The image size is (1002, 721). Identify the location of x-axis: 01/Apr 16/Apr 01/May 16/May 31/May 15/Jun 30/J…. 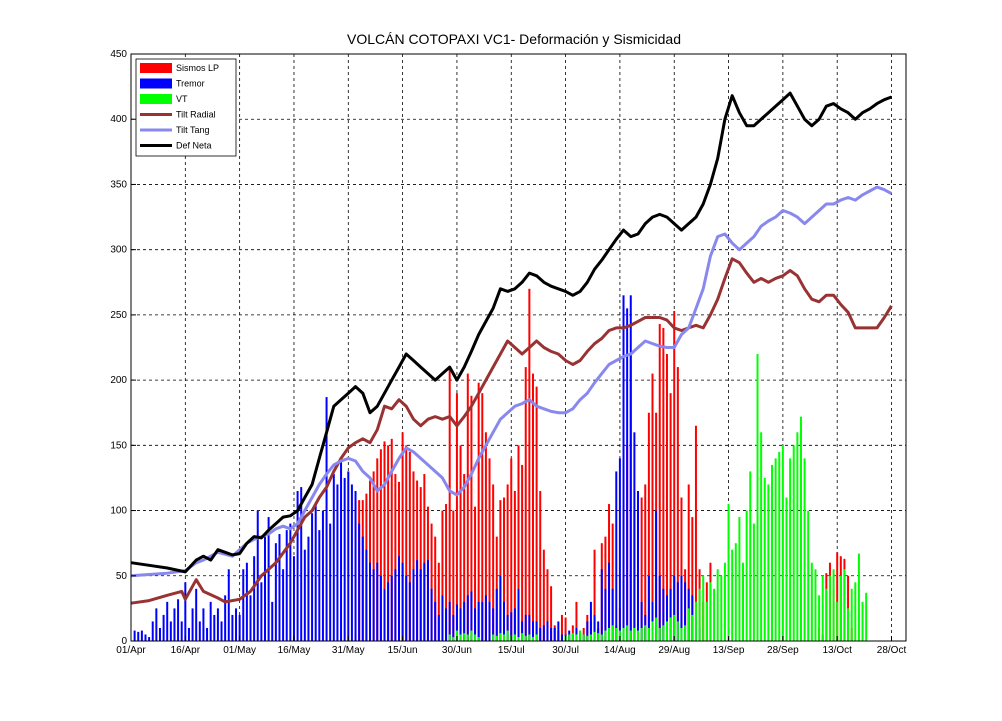
(511, 646).